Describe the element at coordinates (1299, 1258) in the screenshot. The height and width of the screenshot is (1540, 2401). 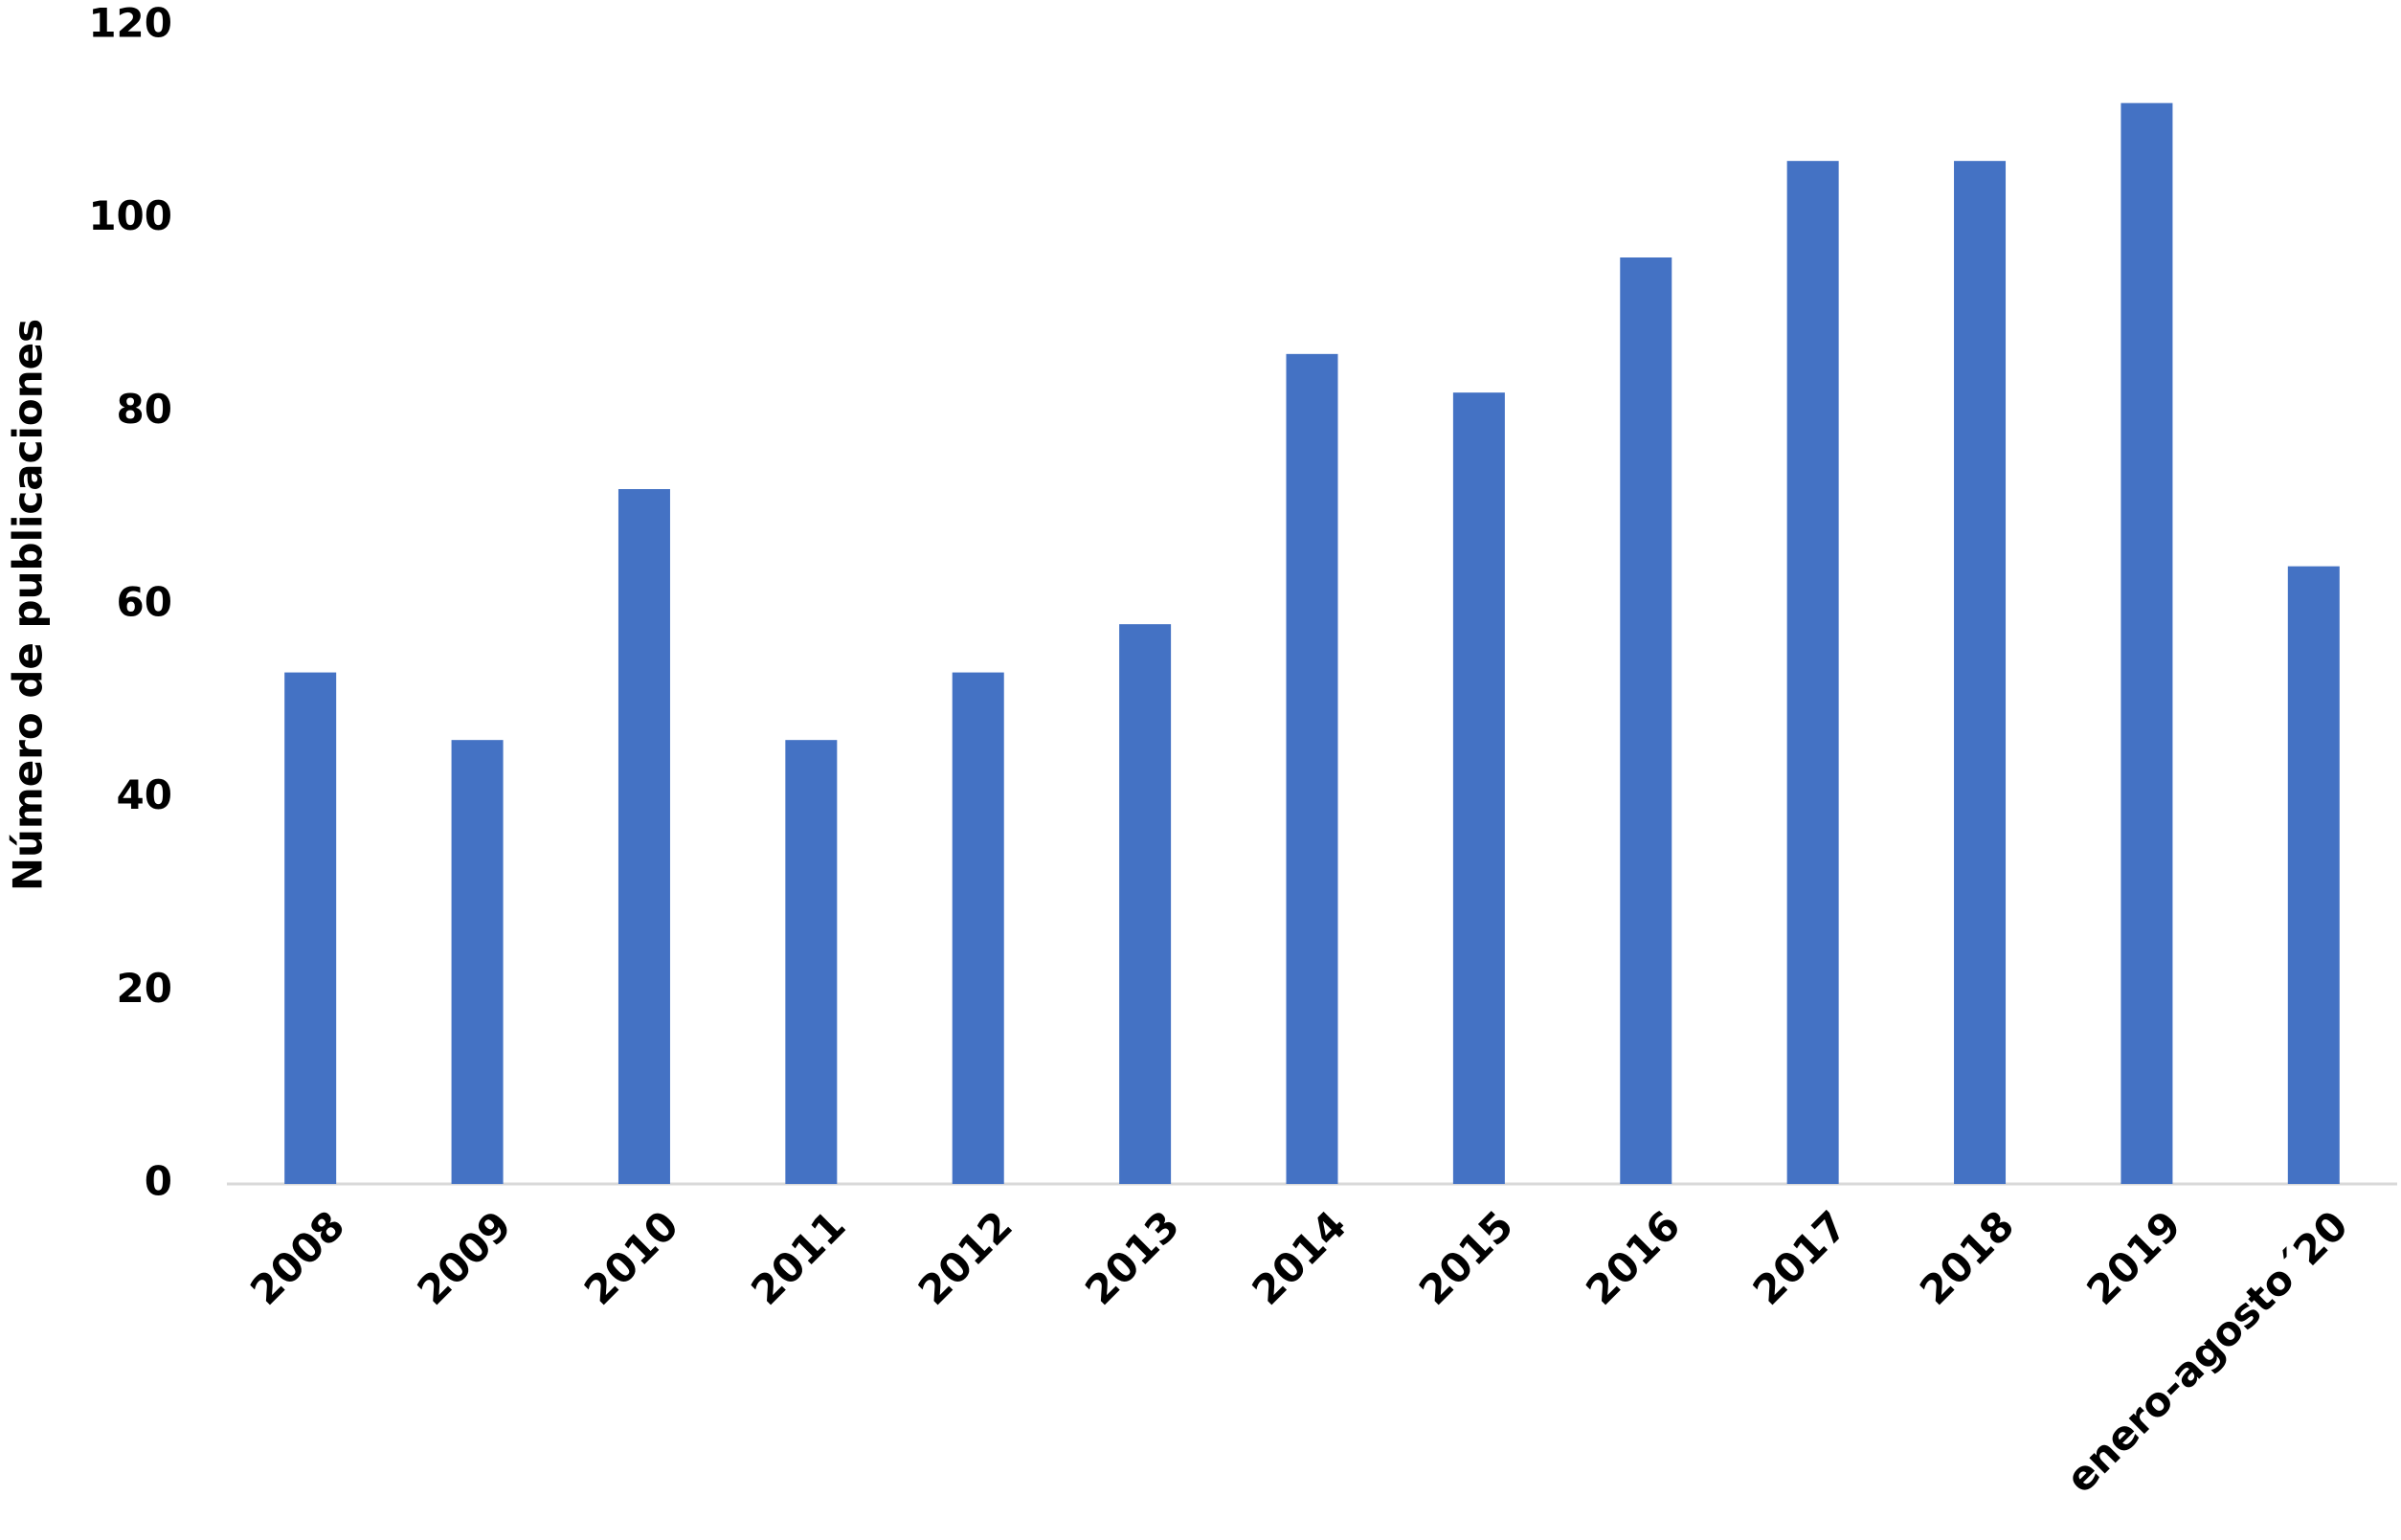
I see `x-tick-label: 2014` at that location.